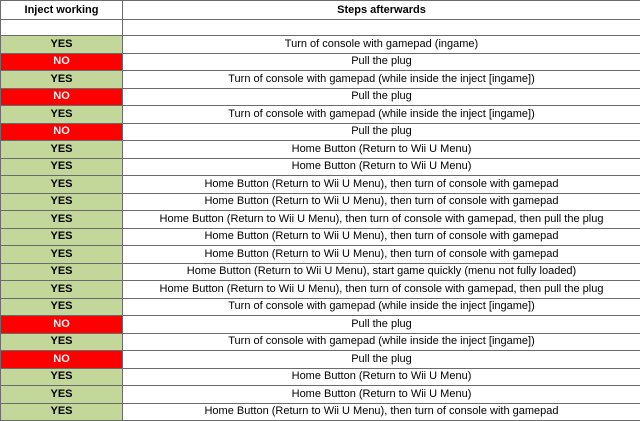 The image size is (640, 421). Describe the element at coordinates (381, 45) in the screenshot. I see `step-cell: Turn of console with gamepad (ingame)` at that location.